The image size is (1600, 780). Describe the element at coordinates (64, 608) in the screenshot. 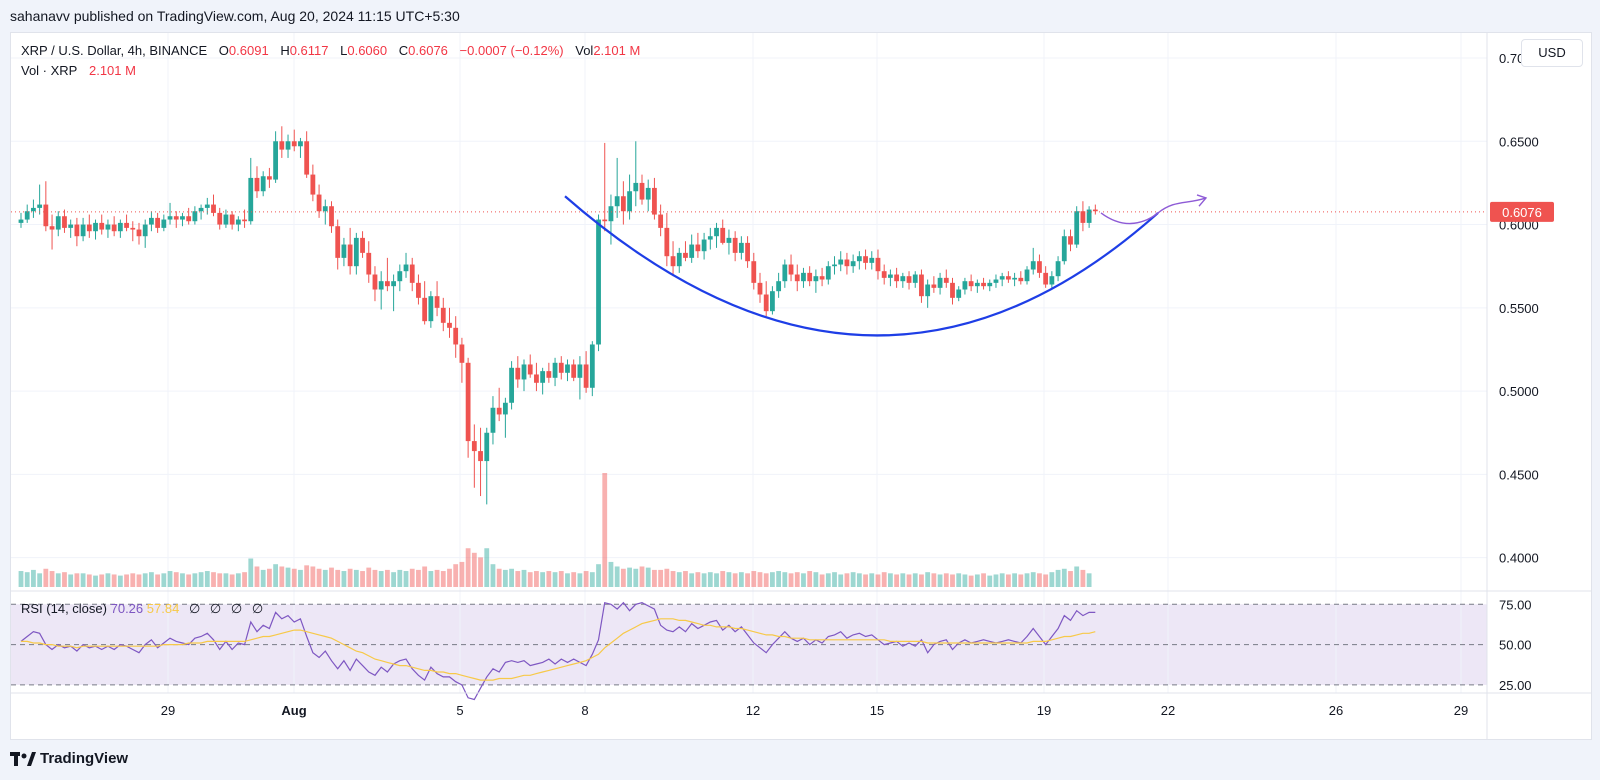

I see `rsi-label: RSI (14, close)` at that location.